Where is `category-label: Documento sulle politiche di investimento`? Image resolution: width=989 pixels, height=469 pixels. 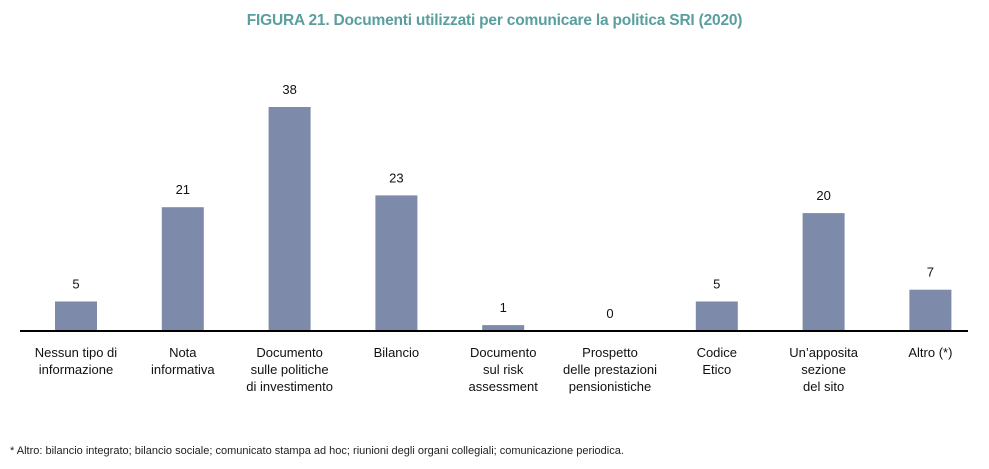 category-label: Documento sulle politiche di investimento is located at coordinates (289, 369).